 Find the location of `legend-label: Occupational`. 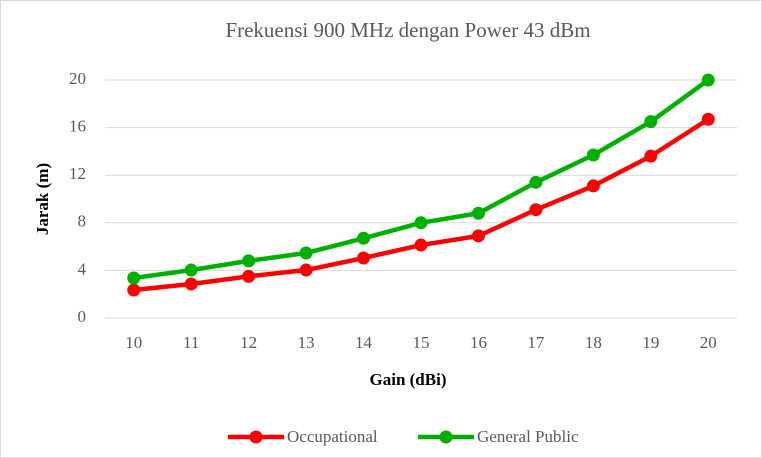

legend-label: Occupational is located at coordinates (332, 436).